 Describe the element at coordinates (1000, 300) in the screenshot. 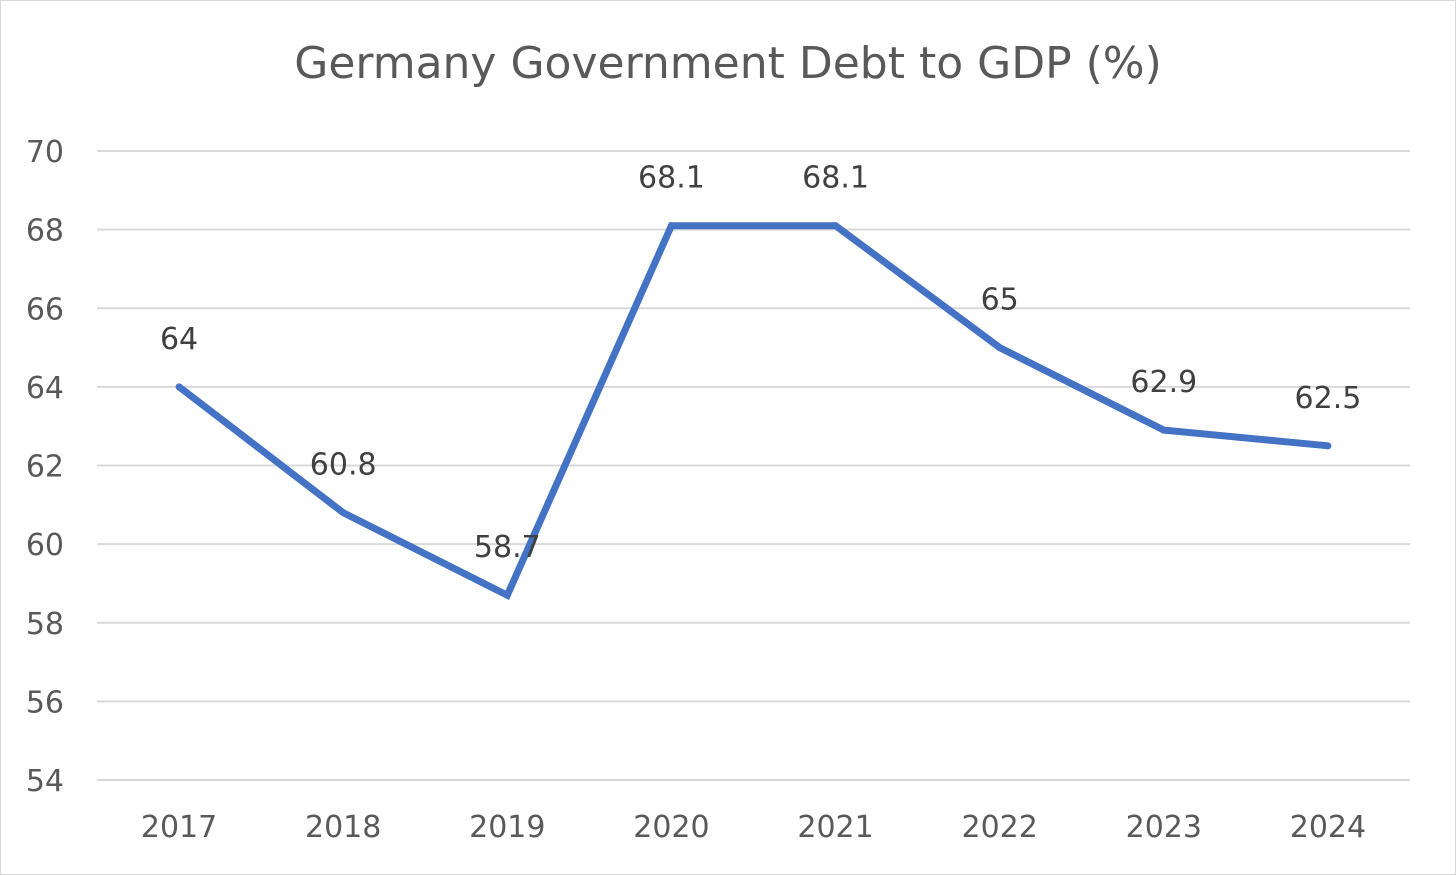

I see `data-label-2022: 65` at that location.